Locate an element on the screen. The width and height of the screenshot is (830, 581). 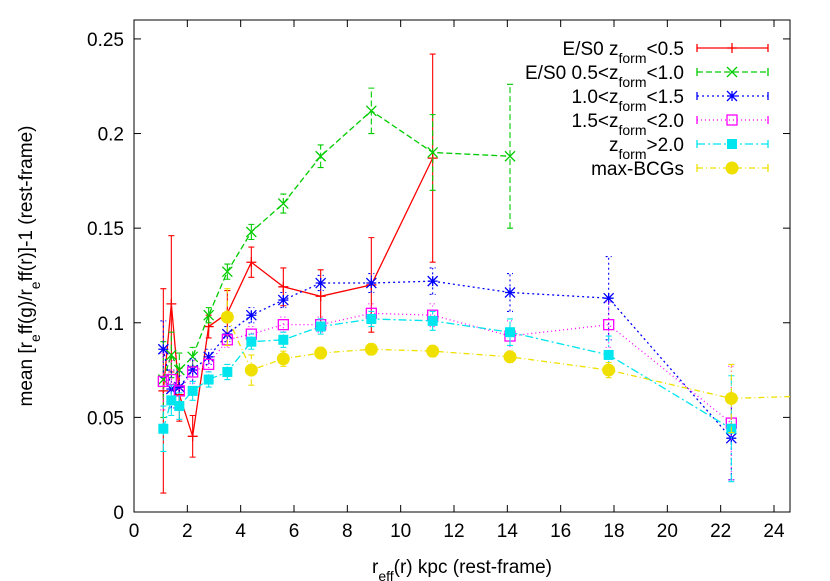
y-tick-label: 0.2 is located at coordinates (111, 135).